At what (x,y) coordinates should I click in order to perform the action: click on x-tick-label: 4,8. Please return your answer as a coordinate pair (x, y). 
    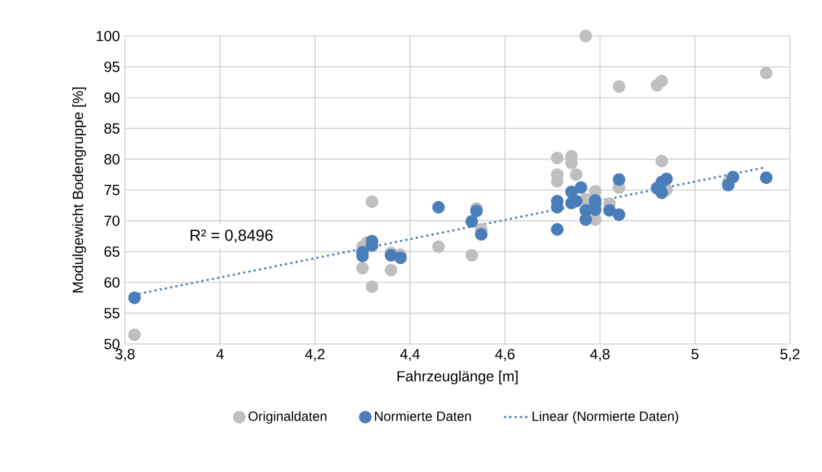
    Looking at the image, I should click on (600, 355).